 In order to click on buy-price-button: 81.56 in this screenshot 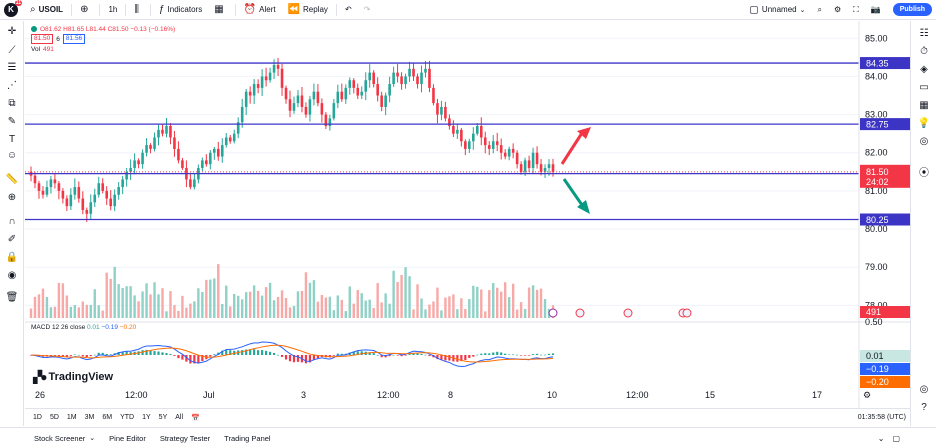, I will do `click(74, 39)`.